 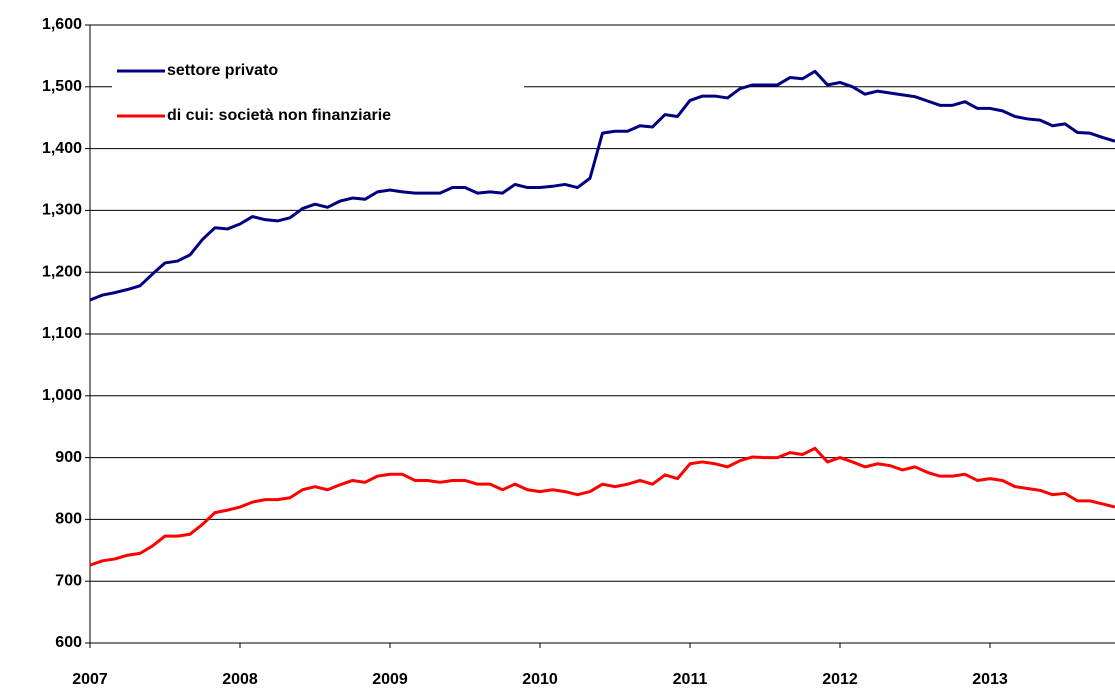 What do you see at coordinates (840, 679) in the screenshot?
I see `x-tick-label: 2012` at bounding box center [840, 679].